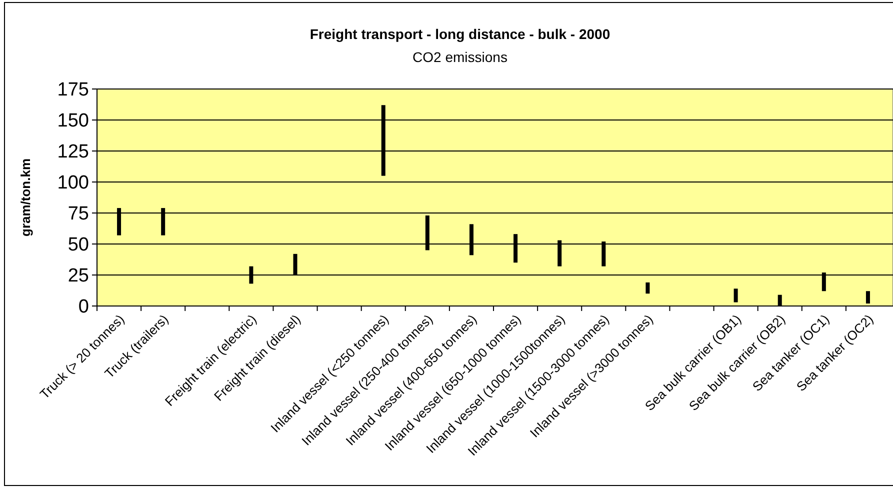  What do you see at coordinates (73, 90) in the screenshot?
I see `y-tick-label: 175` at bounding box center [73, 90].